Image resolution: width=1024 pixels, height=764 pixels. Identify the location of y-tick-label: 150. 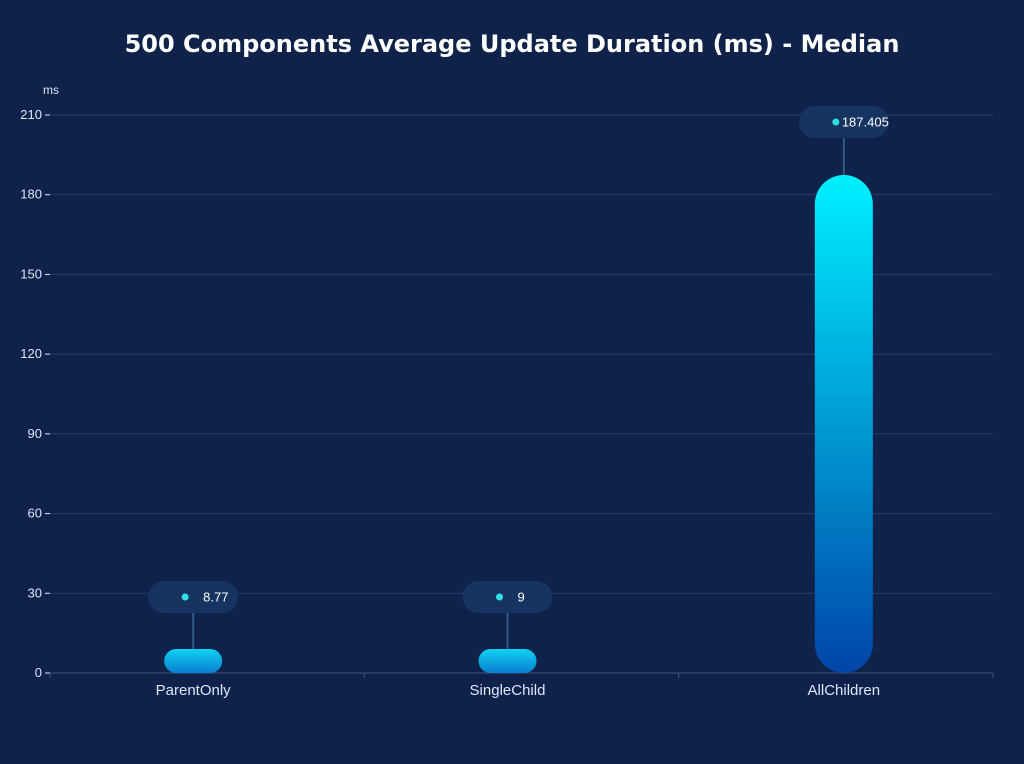
(31, 273).